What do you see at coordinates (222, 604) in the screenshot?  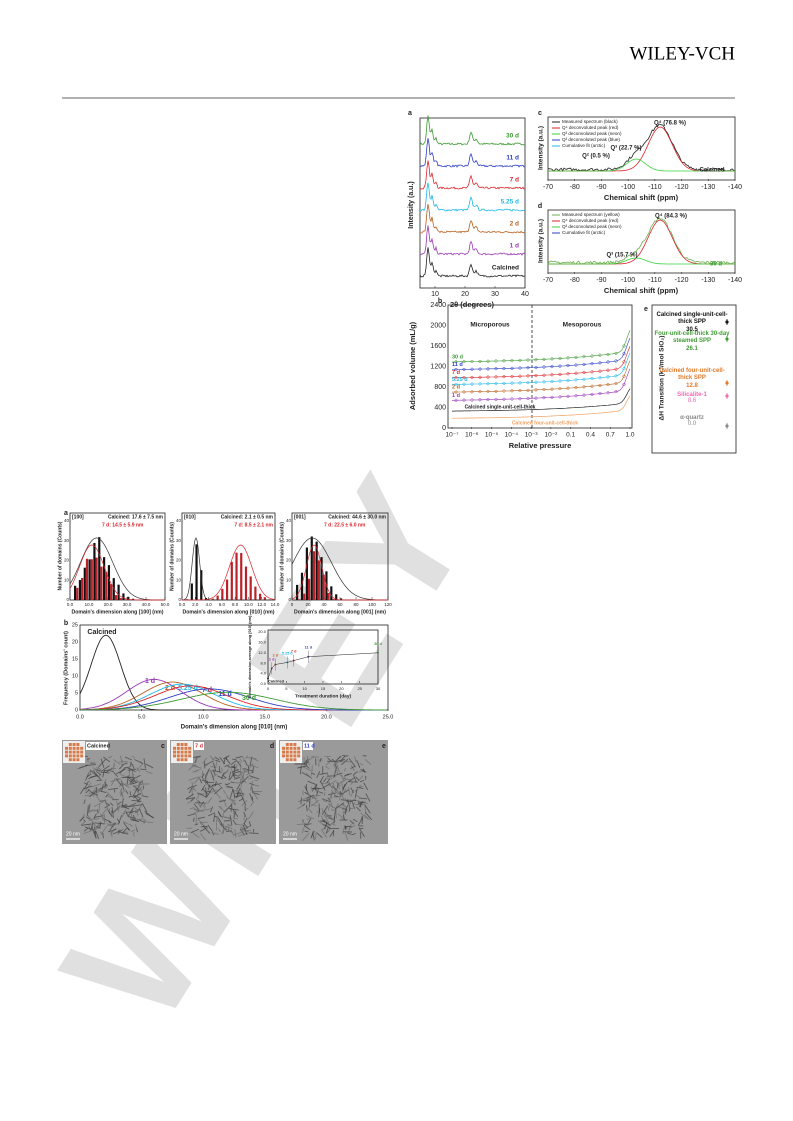 I see `x-tick-label: 6.0` at bounding box center [222, 604].